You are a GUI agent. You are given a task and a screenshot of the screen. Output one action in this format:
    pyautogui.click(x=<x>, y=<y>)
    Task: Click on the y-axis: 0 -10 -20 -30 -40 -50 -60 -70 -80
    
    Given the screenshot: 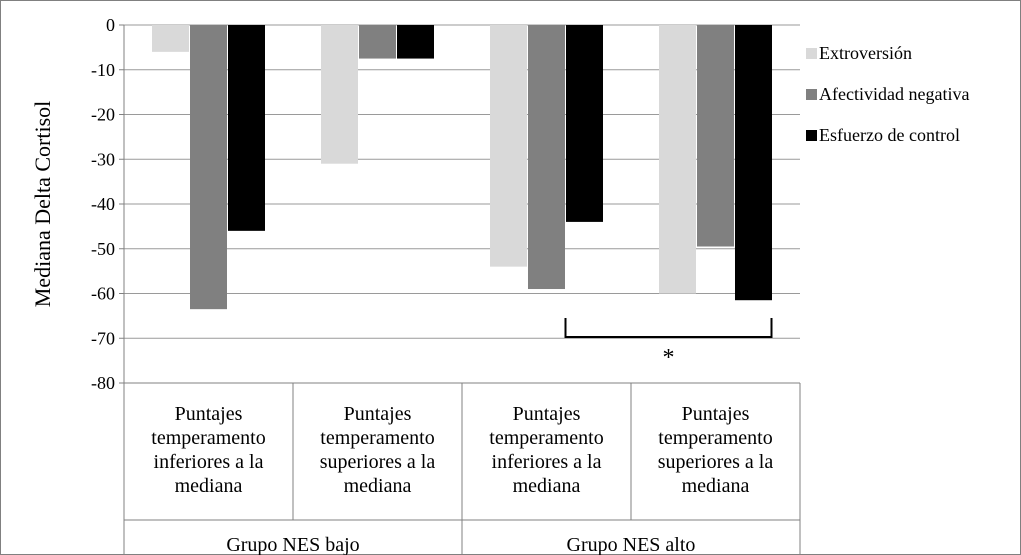 What is the action you would take?
    pyautogui.click(x=108, y=204)
    